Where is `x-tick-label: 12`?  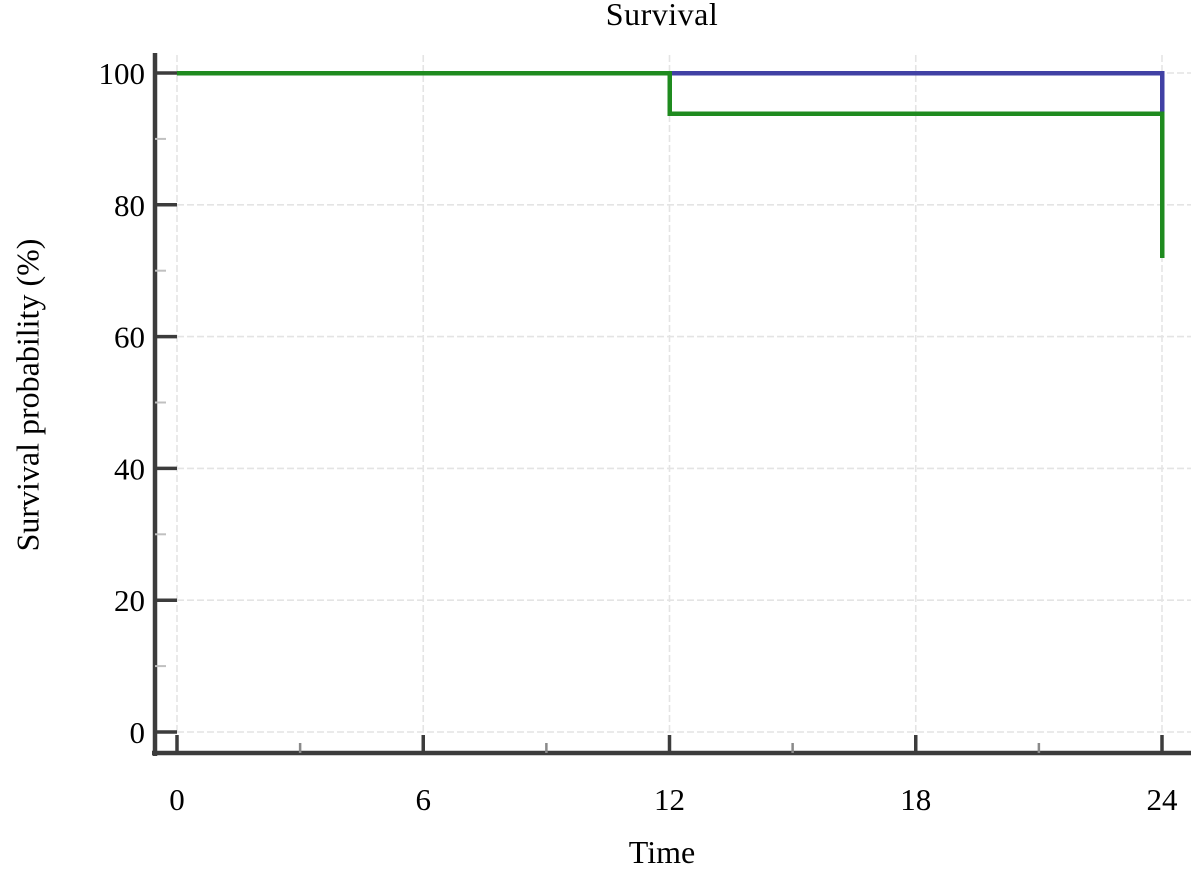 x-tick-label: 12 is located at coordinates (669, 799).